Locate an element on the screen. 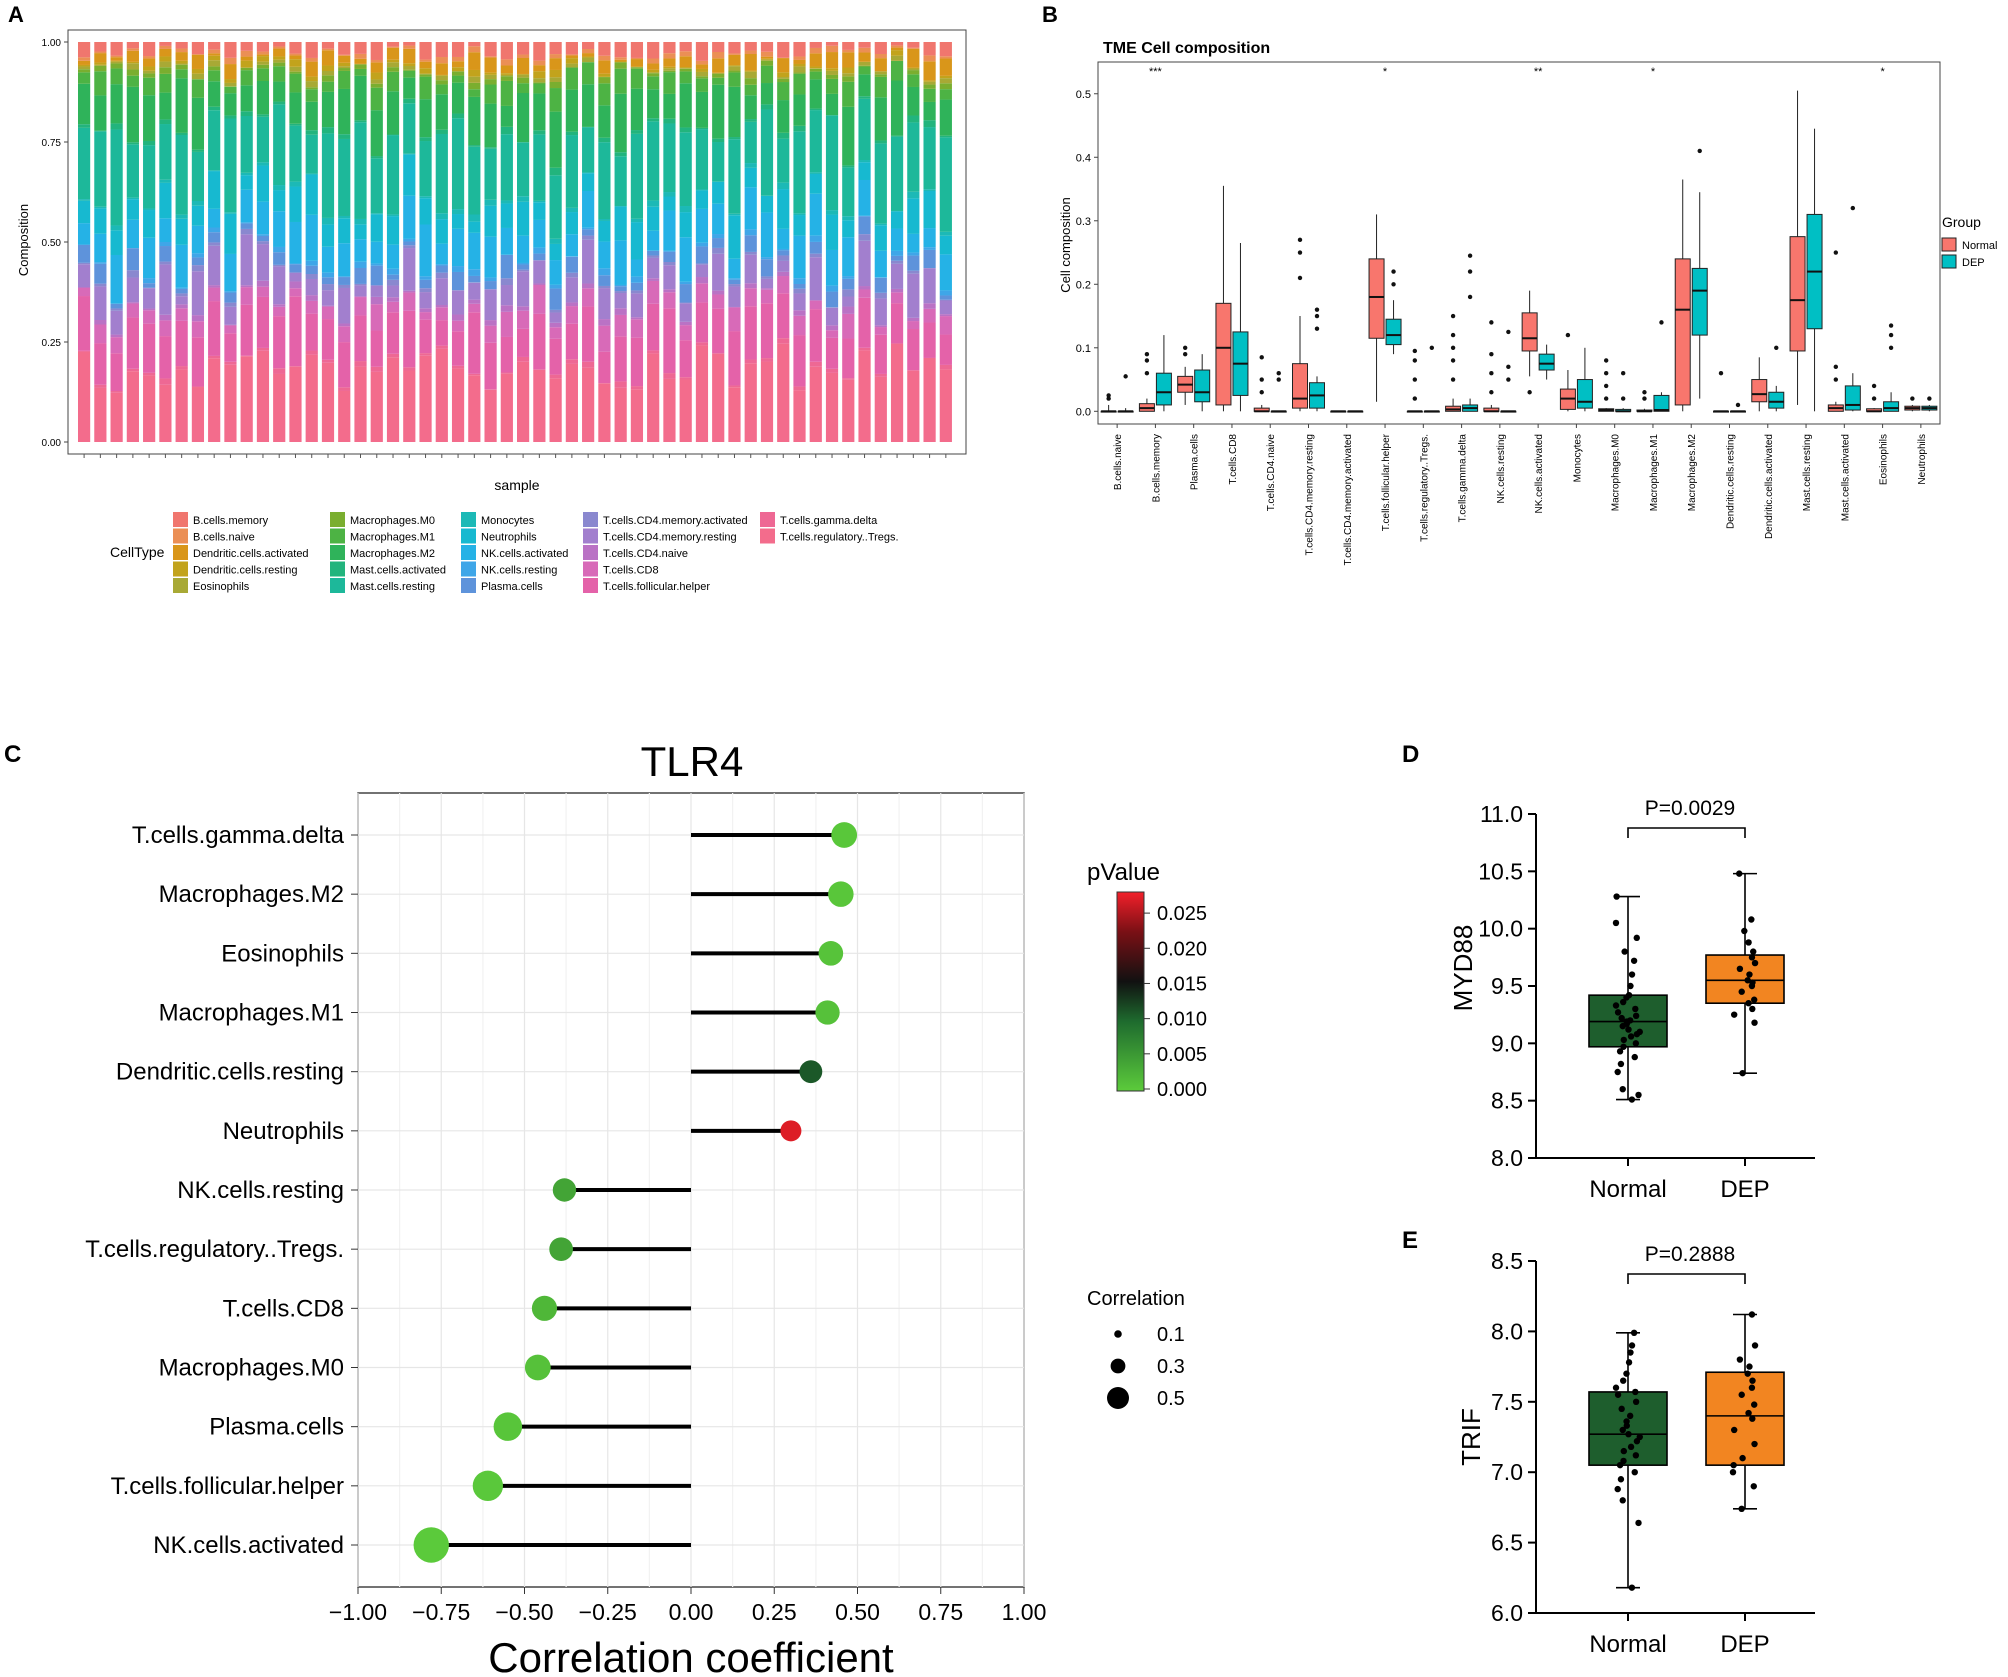 The height and width of the screenshot is (1677, 2008). significance-mark: * is located at coordinates (1653, 72).